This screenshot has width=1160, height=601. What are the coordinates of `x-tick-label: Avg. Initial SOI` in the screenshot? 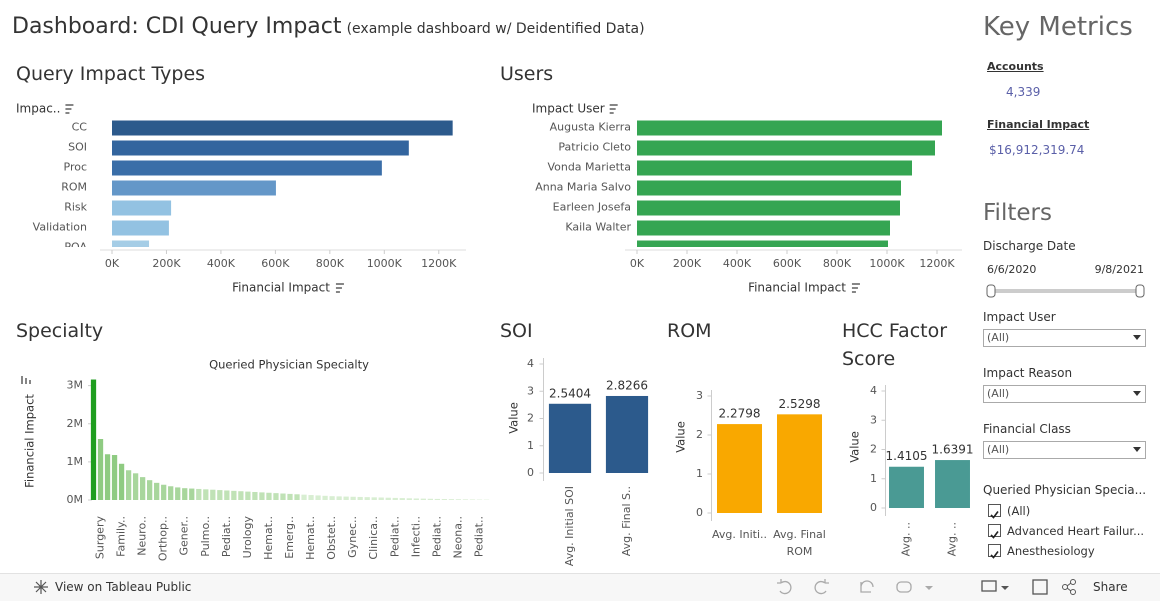 It's located at (569, 526).